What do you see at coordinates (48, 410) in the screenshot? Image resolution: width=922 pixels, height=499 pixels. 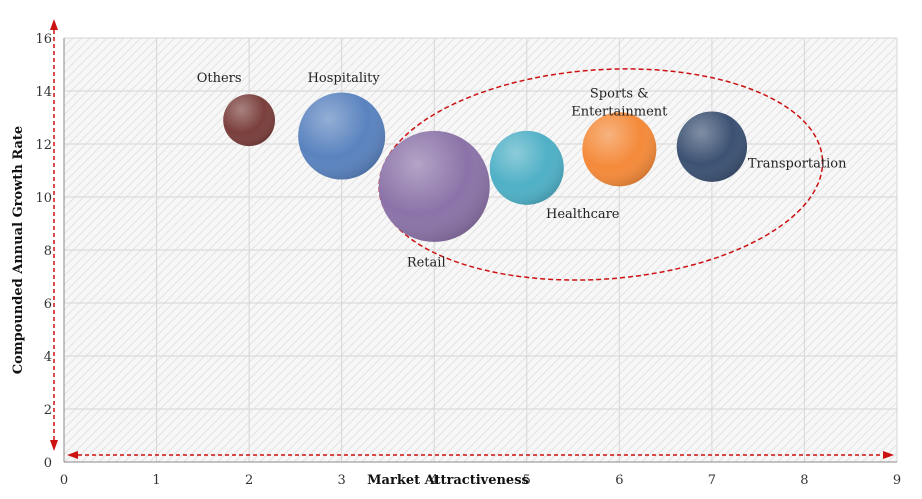 I see `y-tick-label: 2` at bounding box center [48, 410].